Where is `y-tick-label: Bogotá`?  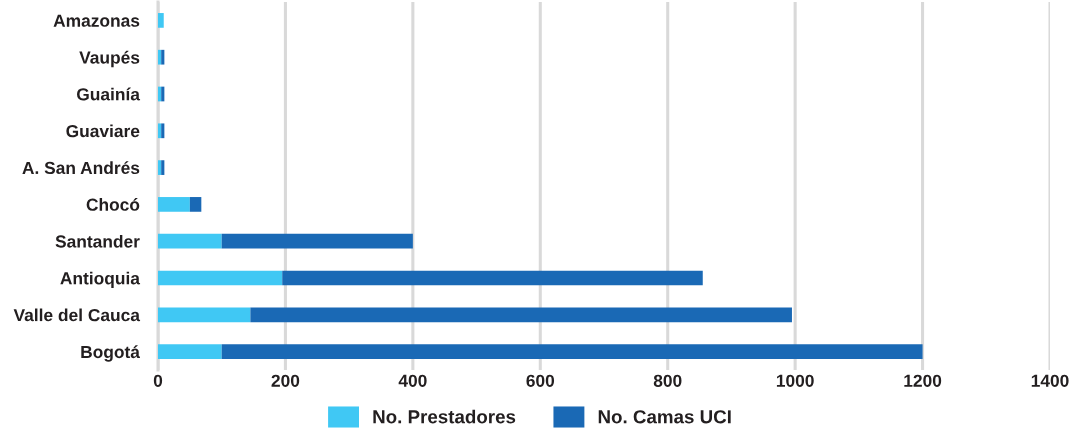 y-tick-label: Bogotá is located at coordinates (110, 353).